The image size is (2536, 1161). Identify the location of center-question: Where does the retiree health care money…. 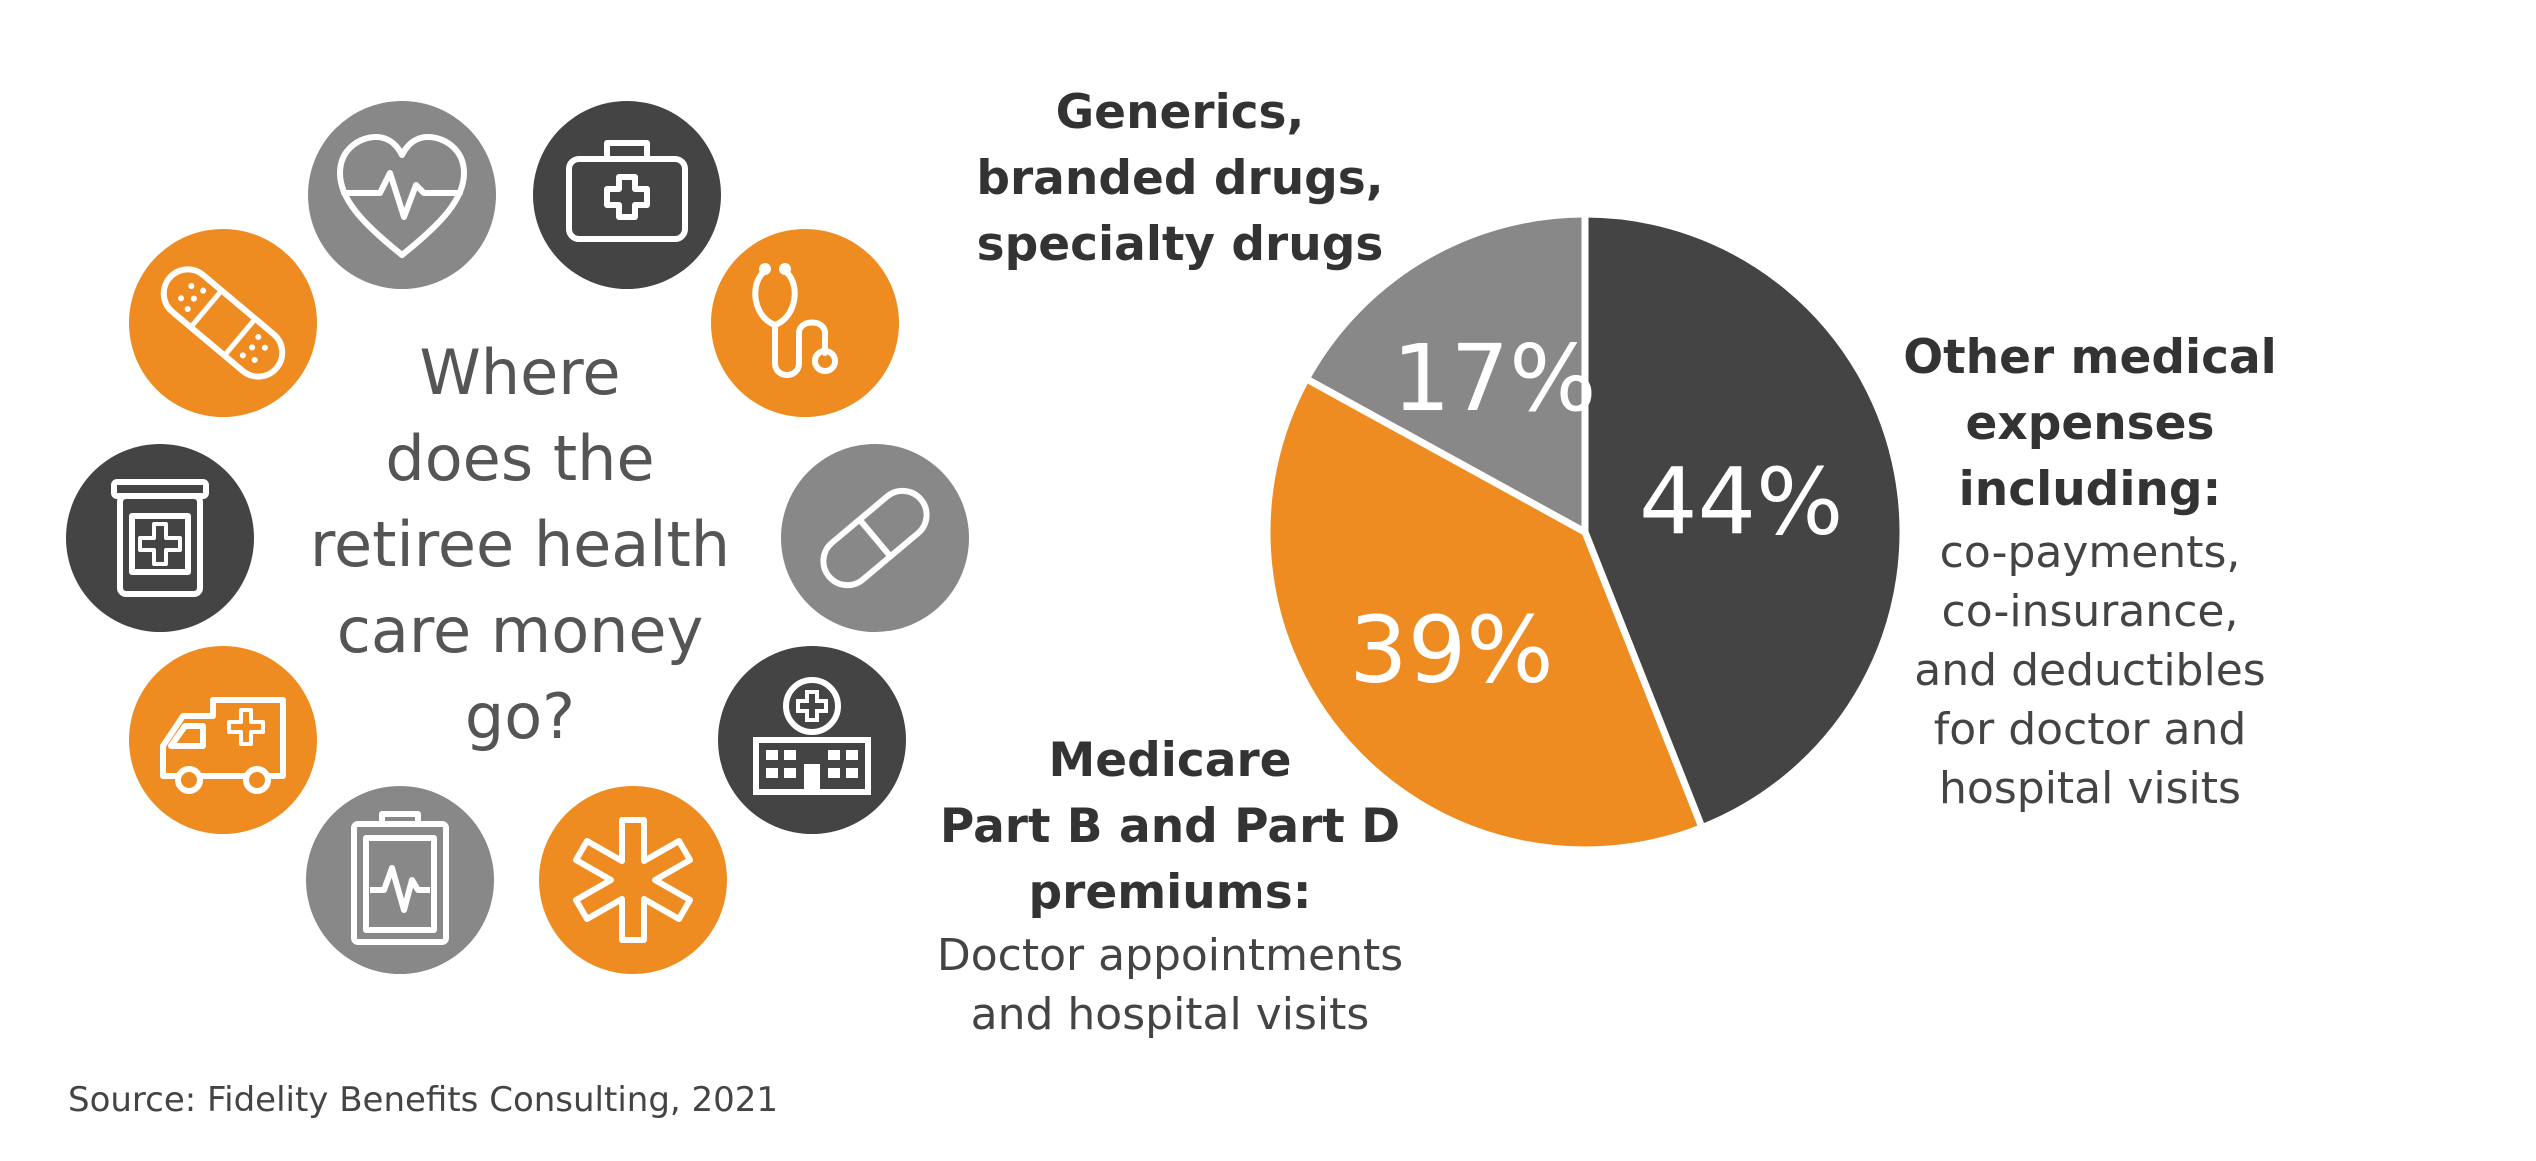
(520, 545).